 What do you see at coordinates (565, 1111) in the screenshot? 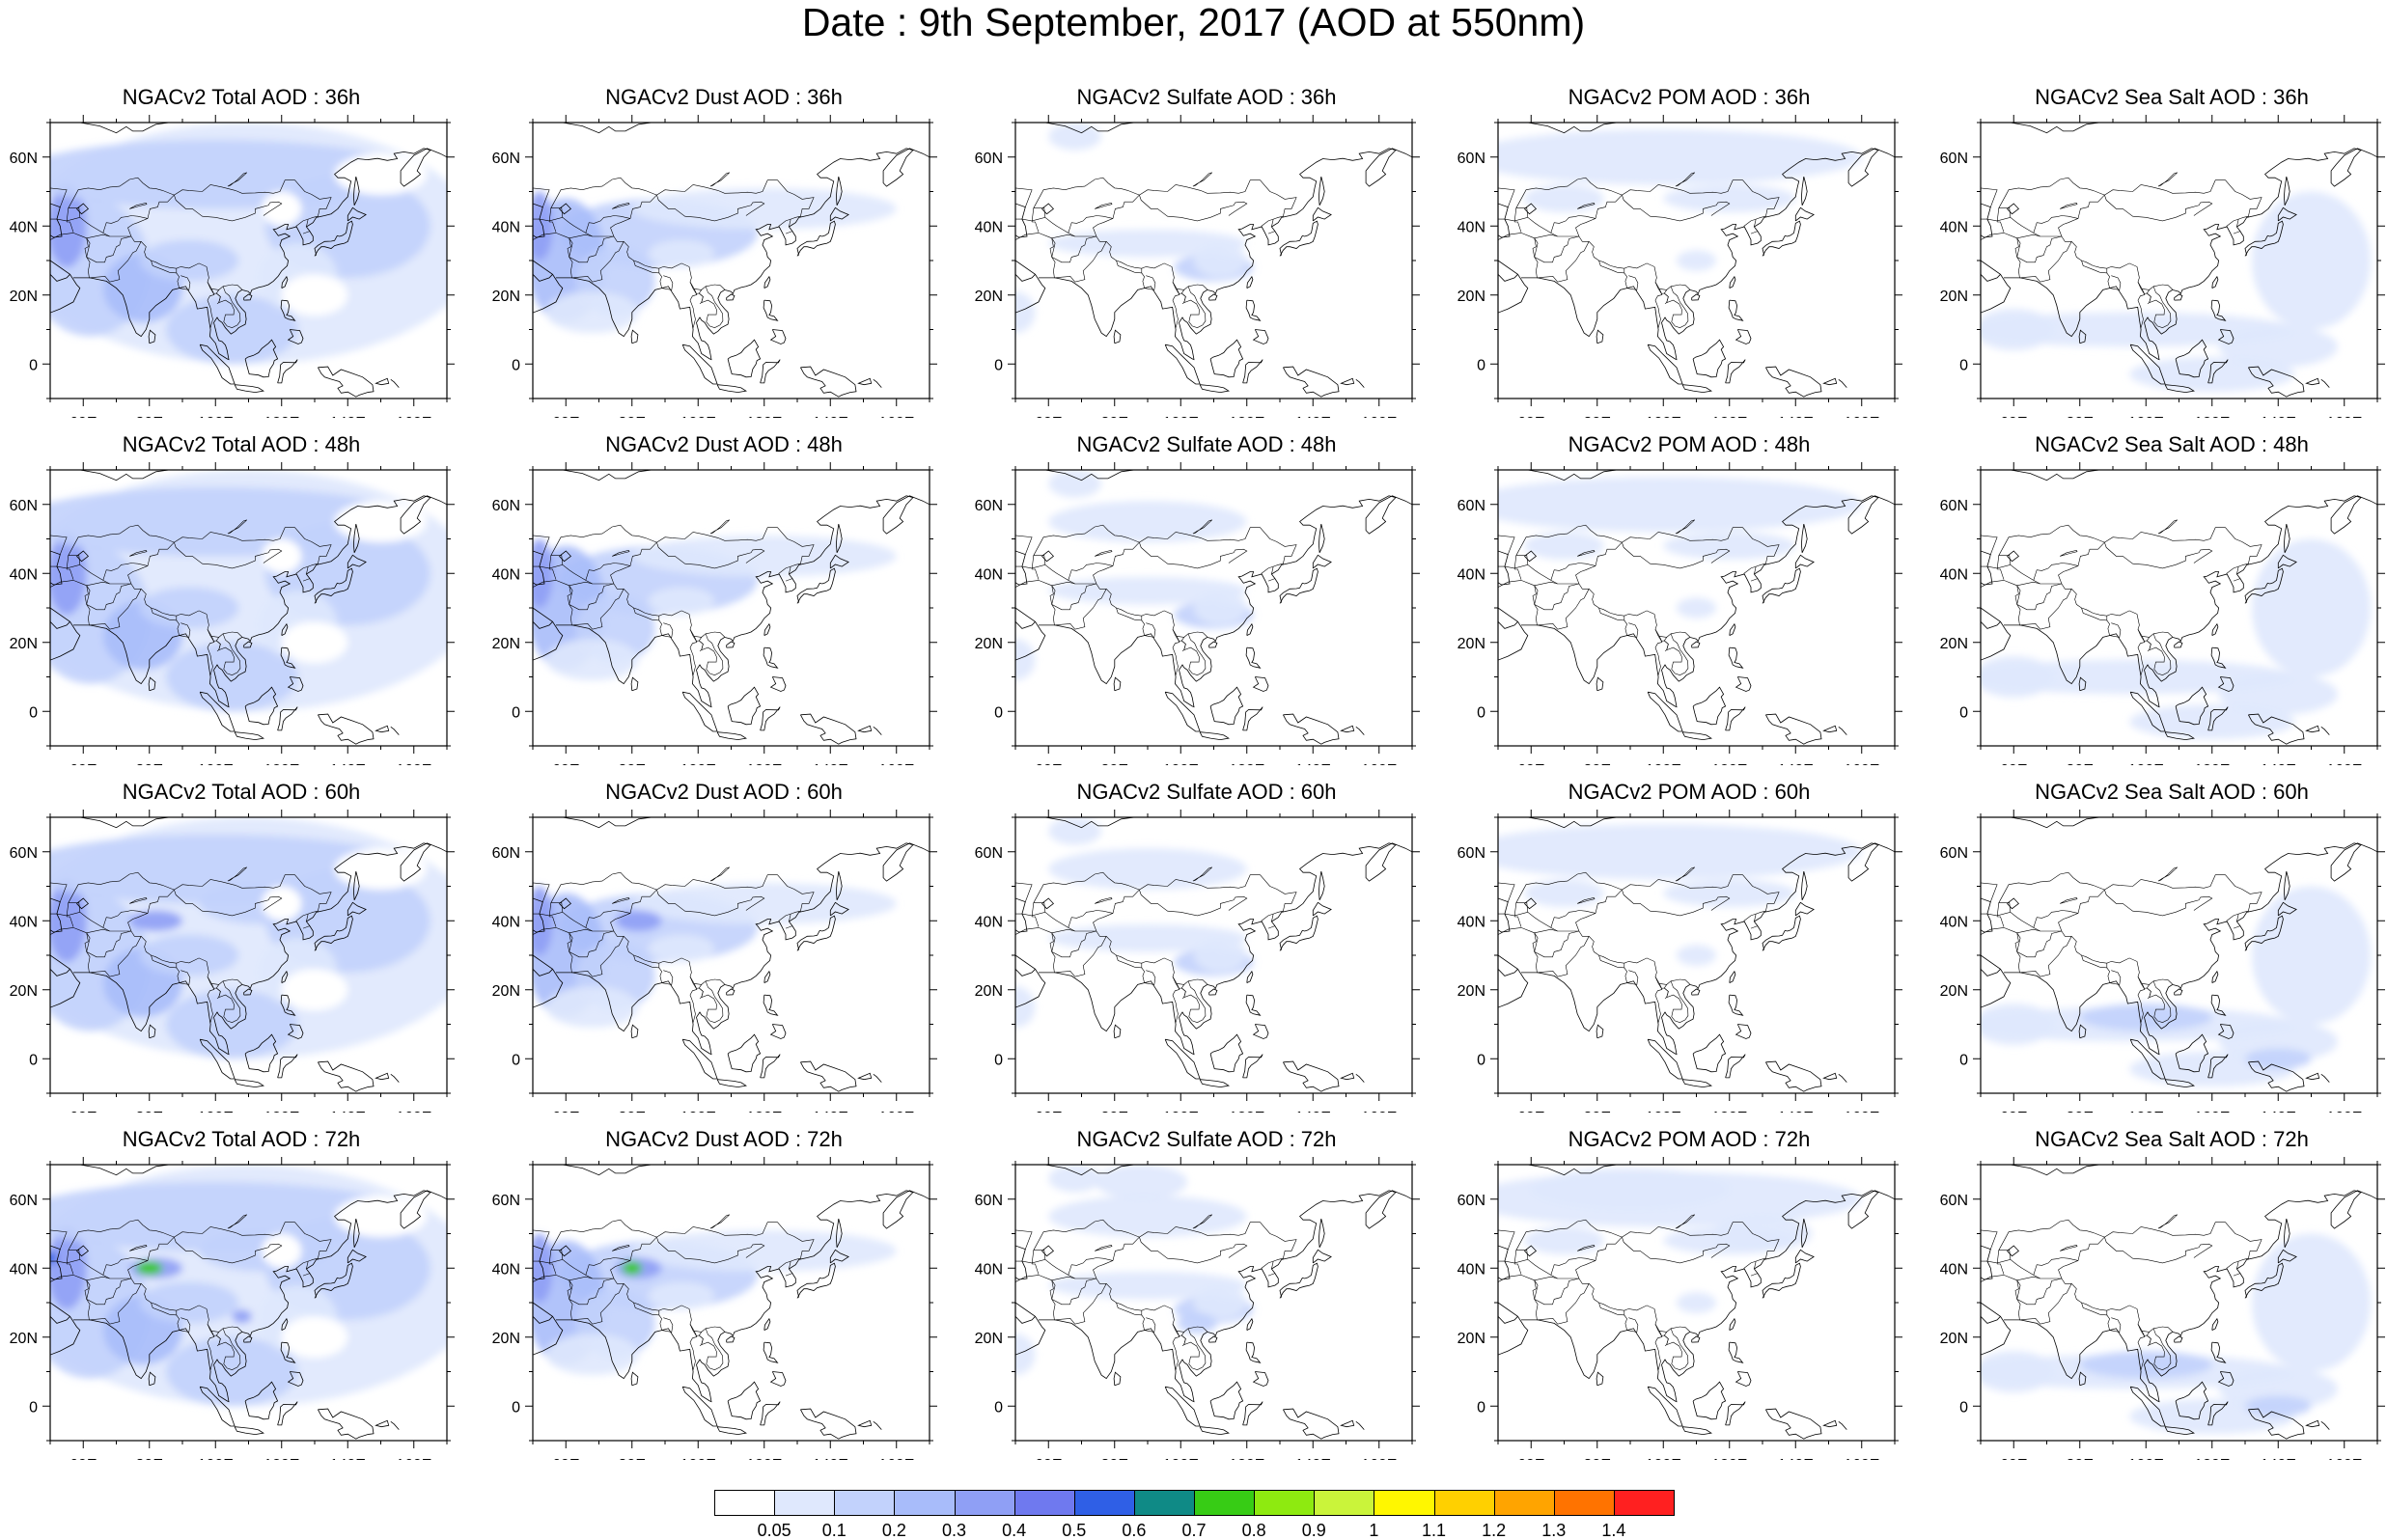
I see `x-tick-label: 60E` at bounding box center [565, 1111].